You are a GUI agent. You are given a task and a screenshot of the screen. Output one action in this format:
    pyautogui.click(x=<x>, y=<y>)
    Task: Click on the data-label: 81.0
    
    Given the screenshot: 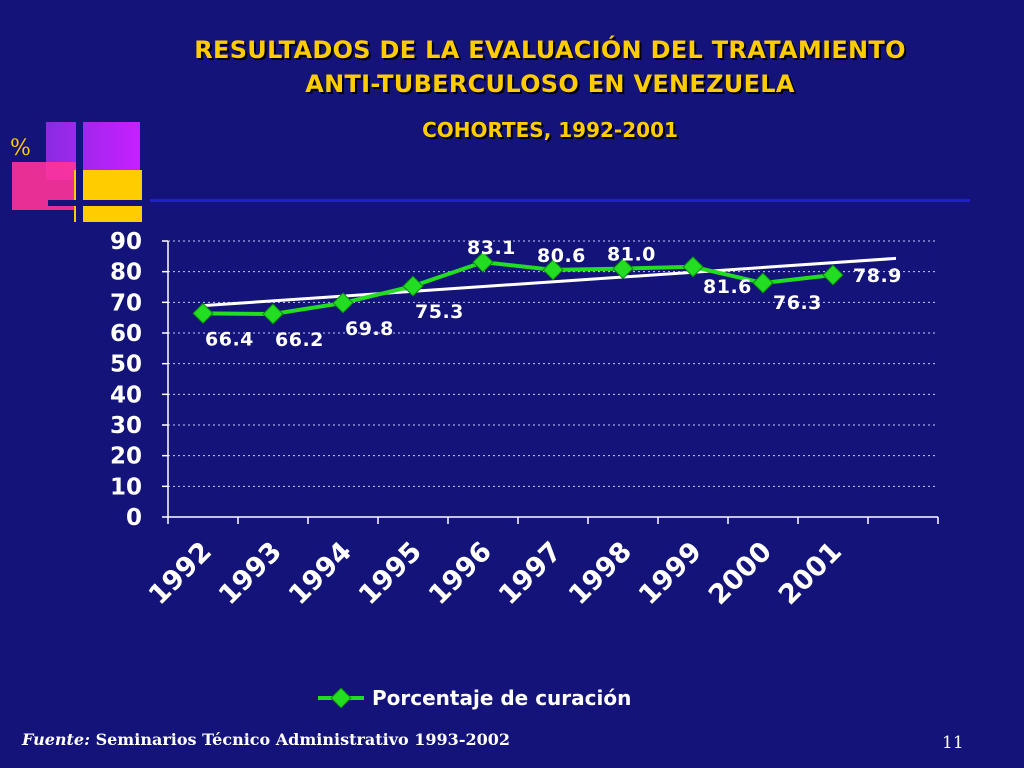 What is the action you would take?
    pyautogui.click(x=631, y=255)
    